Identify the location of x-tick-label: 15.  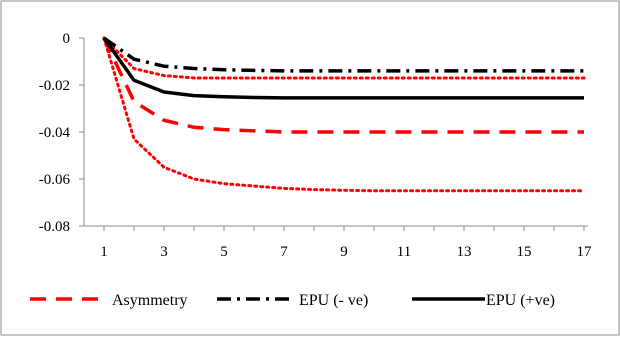
(524, 252).